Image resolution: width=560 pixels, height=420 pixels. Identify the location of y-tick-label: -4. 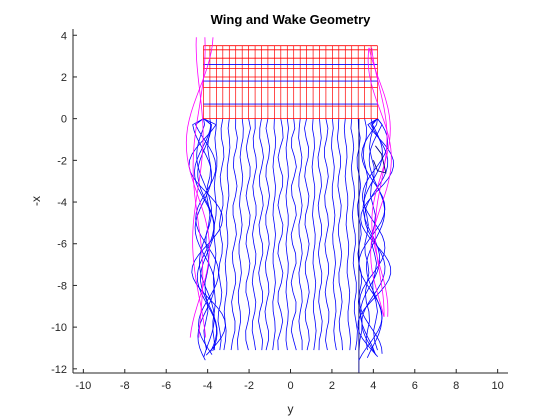
(62, 203).